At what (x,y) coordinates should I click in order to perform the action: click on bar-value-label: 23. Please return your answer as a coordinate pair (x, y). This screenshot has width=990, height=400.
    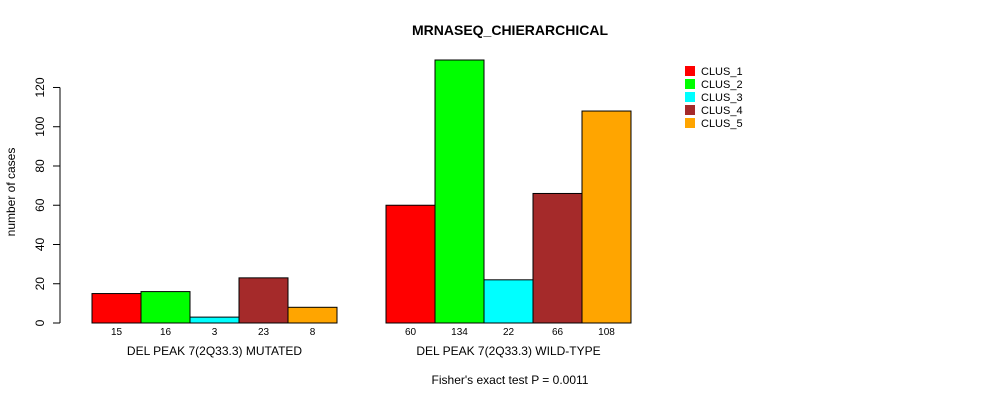
    Looking at the image, I should click on (264, 332).